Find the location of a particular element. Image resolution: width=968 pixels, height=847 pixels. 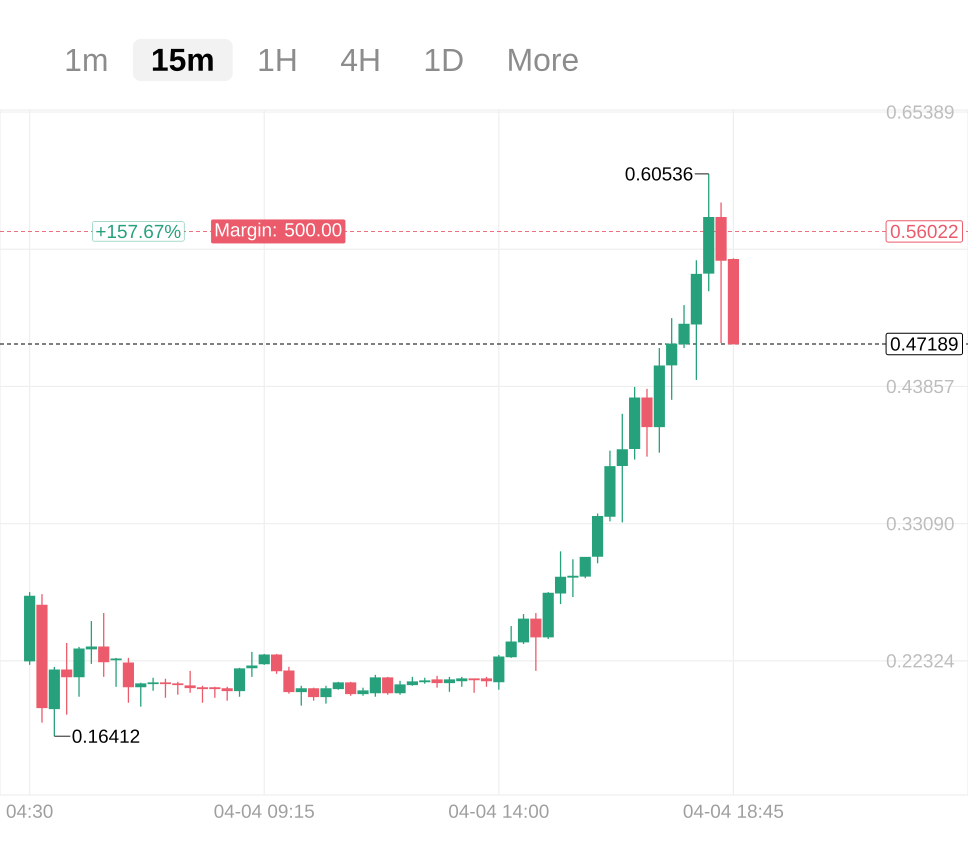

text: 4H is located at coordinates (359, 60).